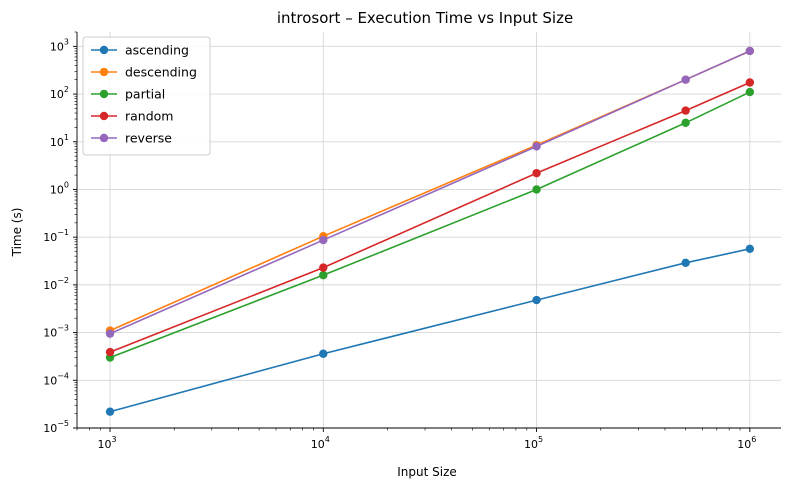  I want to click on legend-item-descending: descending, so click(144, 72).